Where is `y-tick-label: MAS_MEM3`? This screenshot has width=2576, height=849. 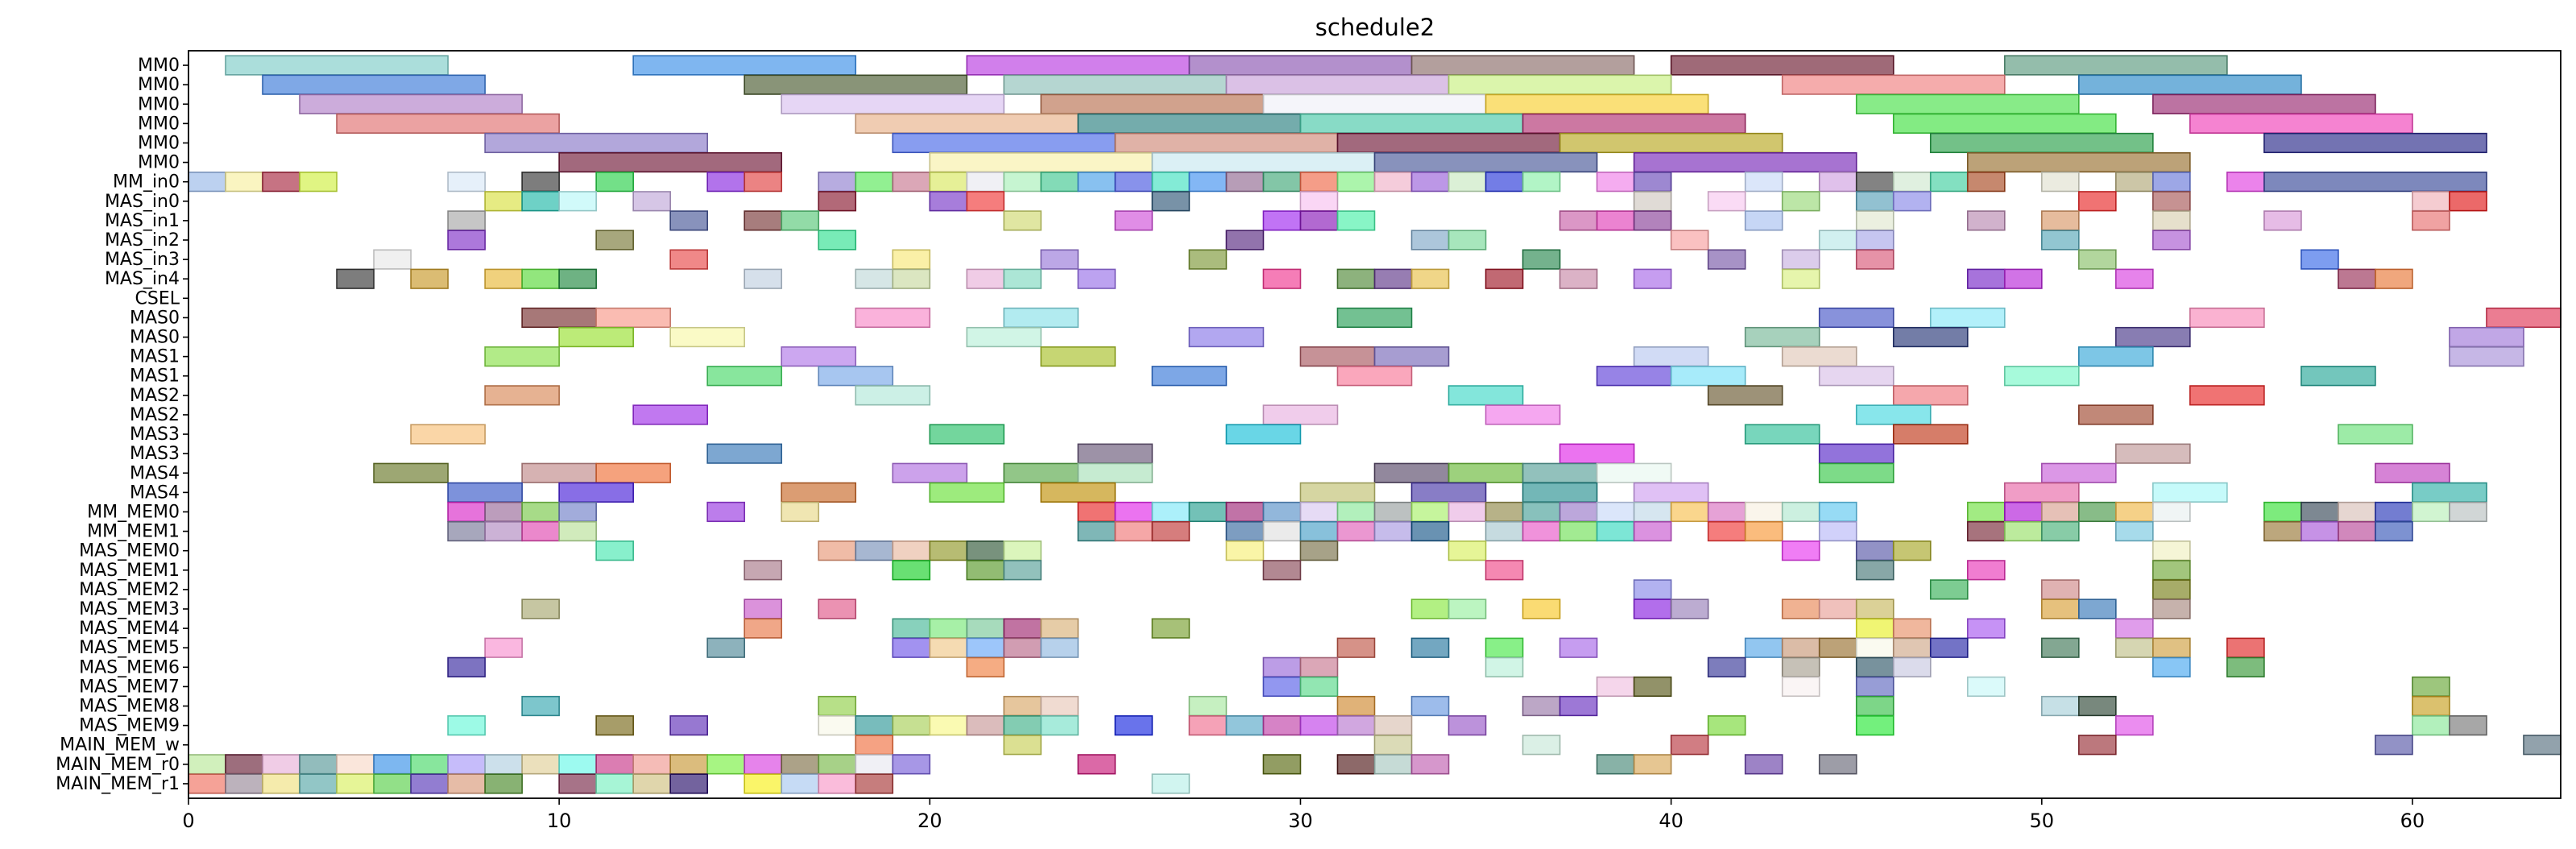 y-tick-label: MAS_MEM3 is located at coordinates (129, 609).